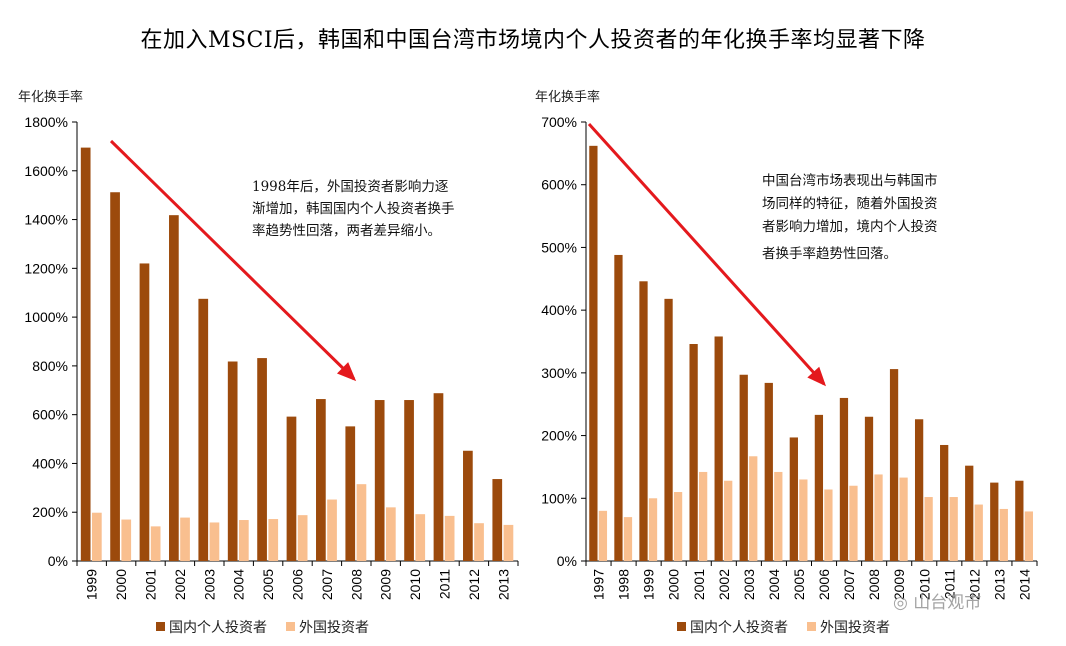 This screenshot has height=646, width=1066. Describe the element at coordinates (567, 561) in the screenshot. I see `taiwan-ytick-label: 0%` at that location.